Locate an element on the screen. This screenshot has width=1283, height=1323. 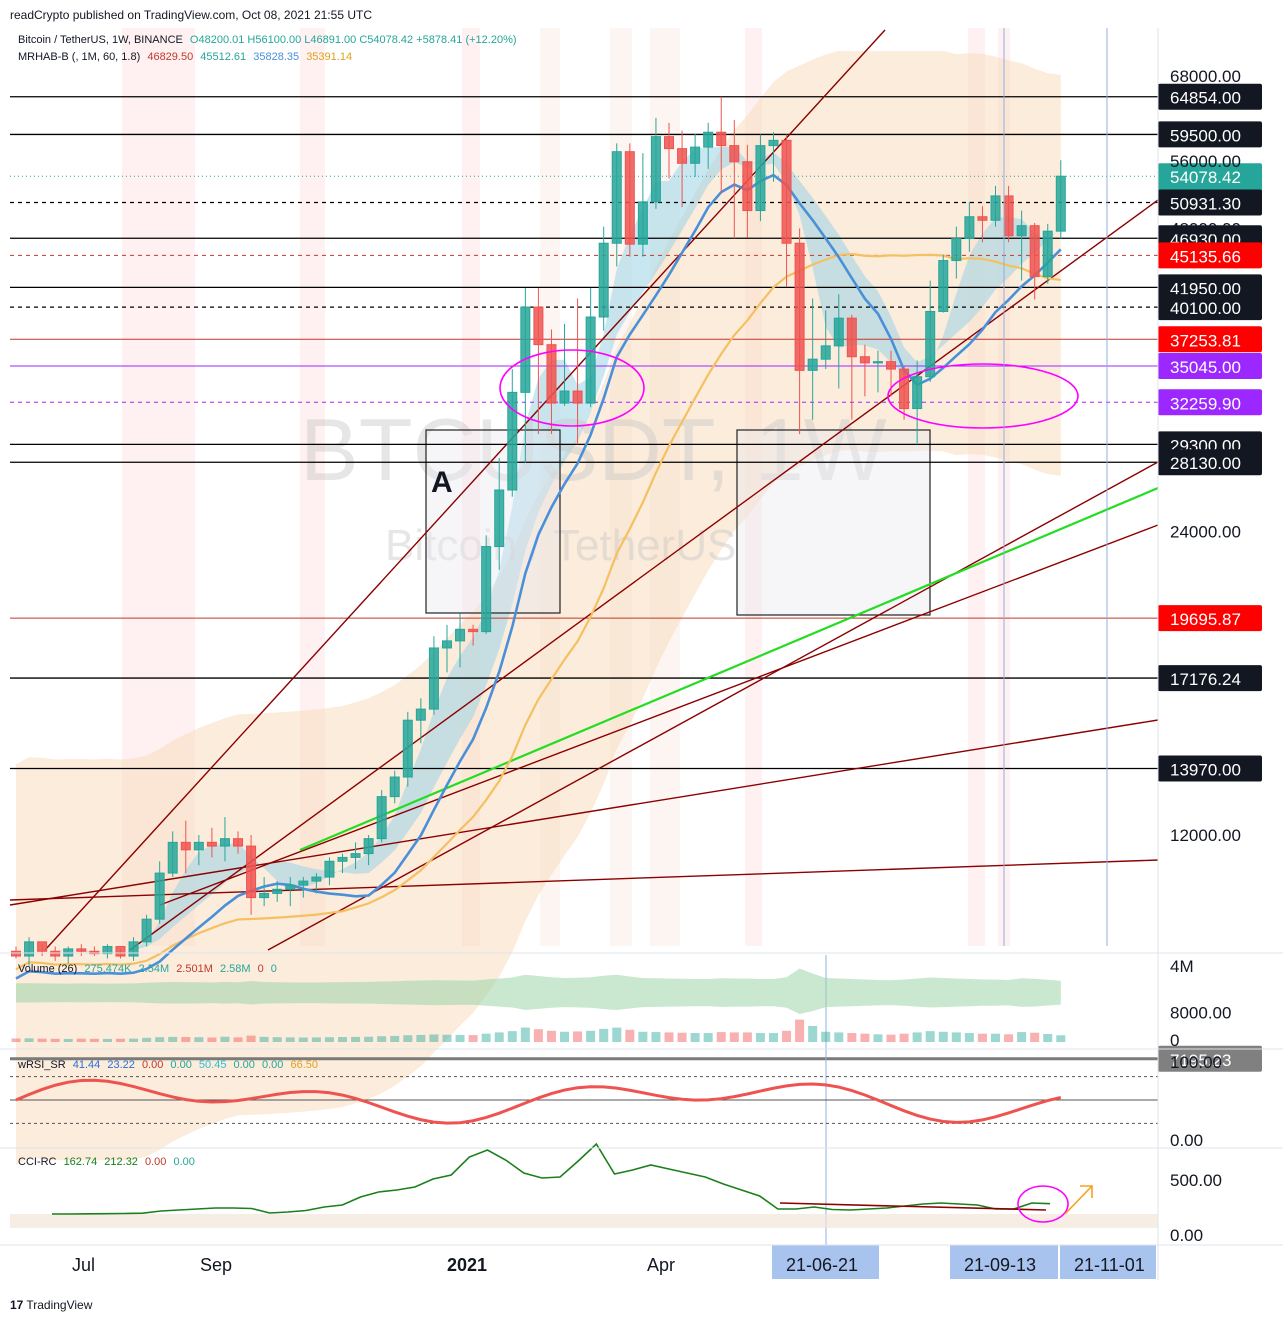
price-badge-label-6: 45135.66 is located at coordinates (1205, 256).